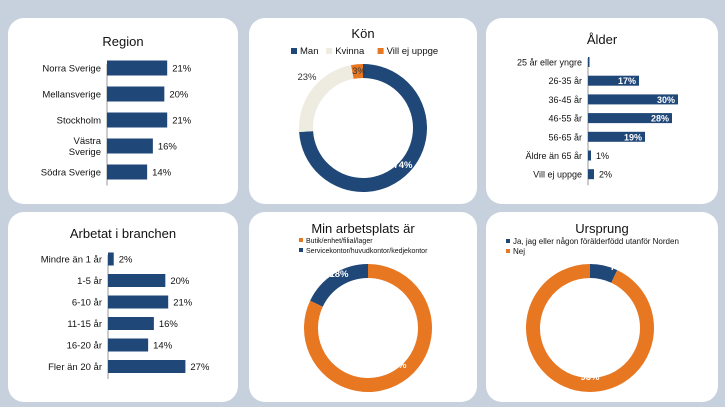 The width and height of the screenshot is (725, 407). What do you see at coordinates (75, 367) in the screenshot?
I see `category-label: Fler än 20 år` at bounding box center [75, 367].